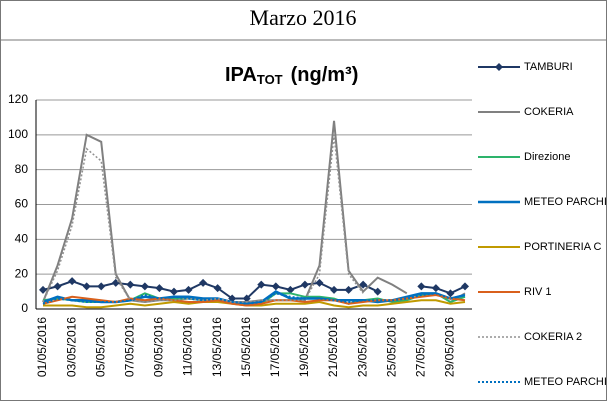 Image resolution: width=607 pixels, height=401 pixels. I want to click on x-tick-label: 19/05/2016, so click(304, 347).